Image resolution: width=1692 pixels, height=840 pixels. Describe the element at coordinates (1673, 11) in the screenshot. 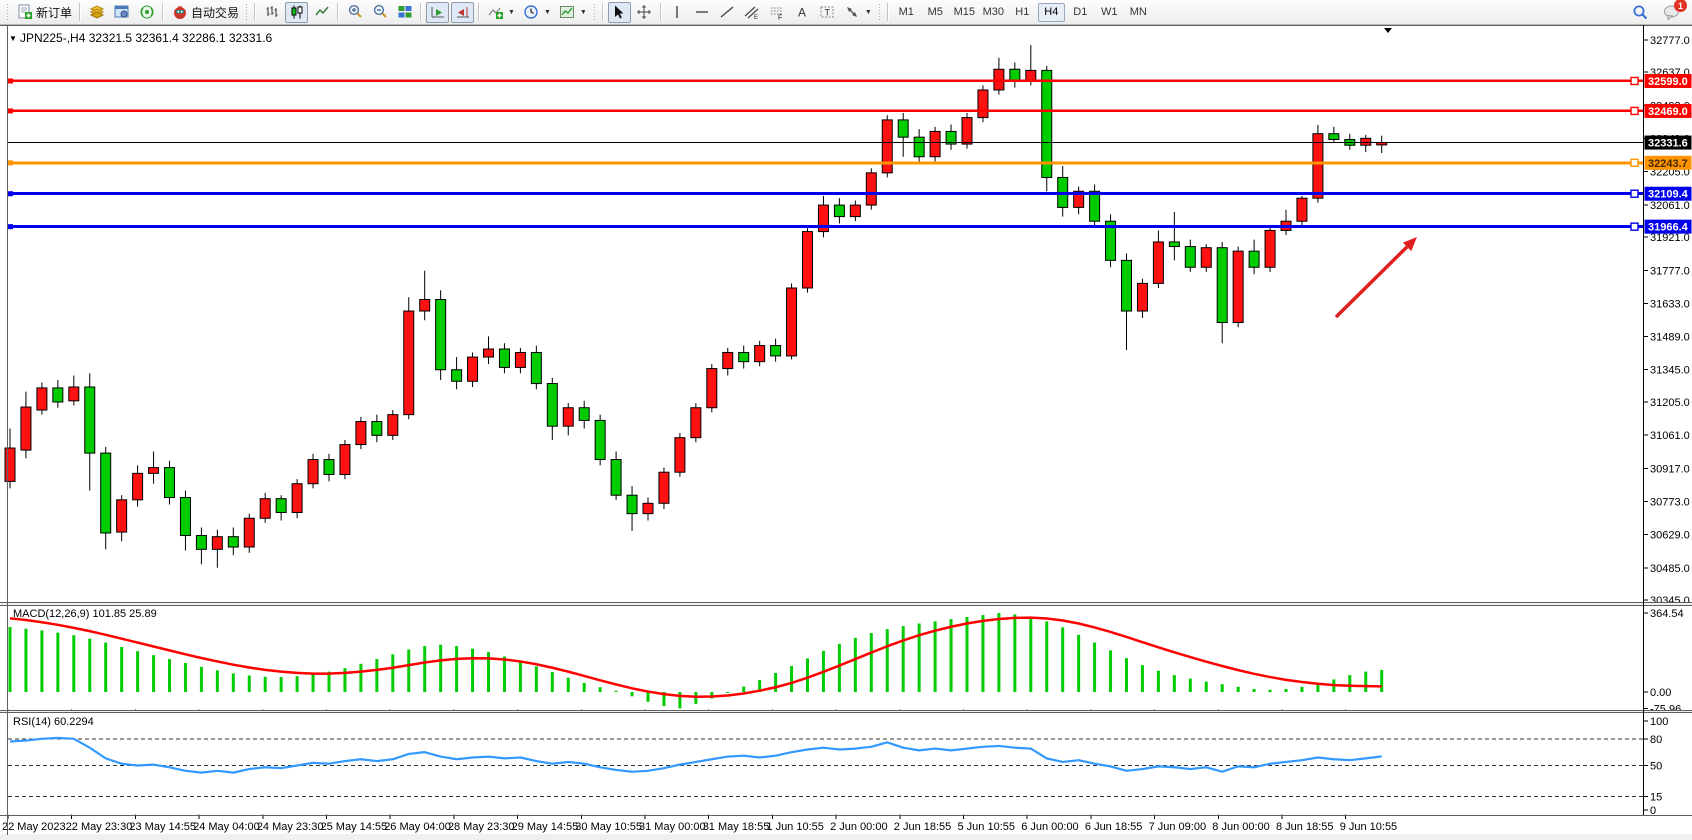

I see `notifications-button: 1` at that location.